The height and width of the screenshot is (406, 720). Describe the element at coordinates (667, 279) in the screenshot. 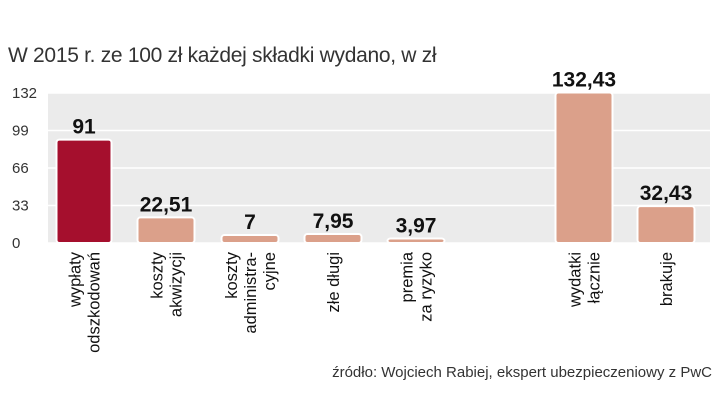

I see `category-label: brakuje` at that location.